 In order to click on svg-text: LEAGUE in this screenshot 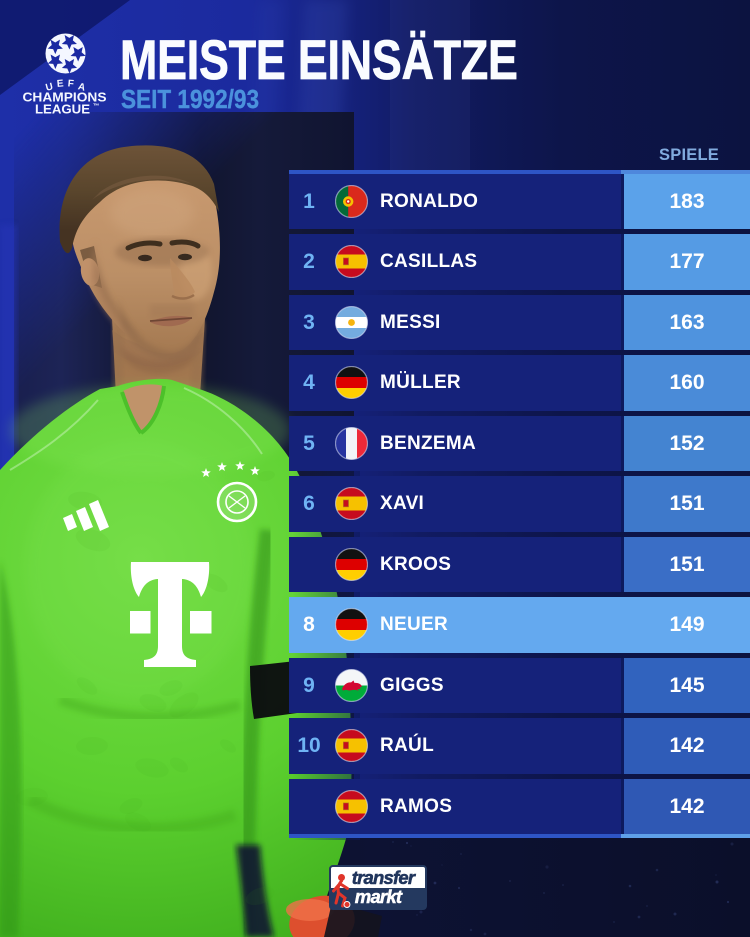, I will do `click(62, 110)`.